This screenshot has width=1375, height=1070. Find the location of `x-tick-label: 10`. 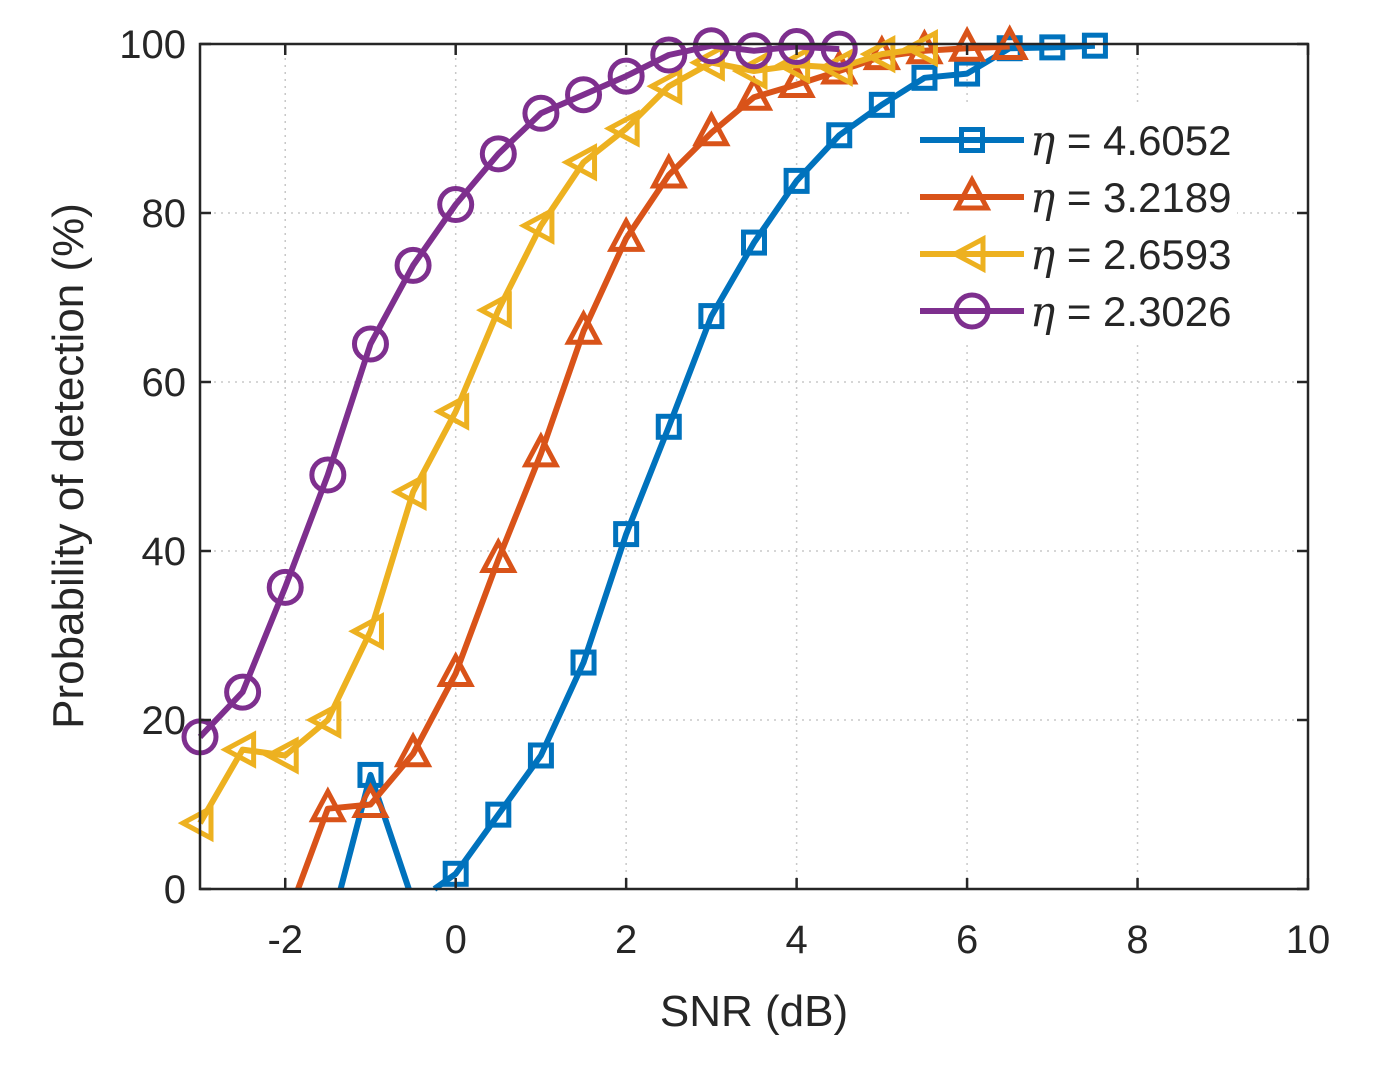

x-tick-label: 10 is located at coordinates (1308, 940).